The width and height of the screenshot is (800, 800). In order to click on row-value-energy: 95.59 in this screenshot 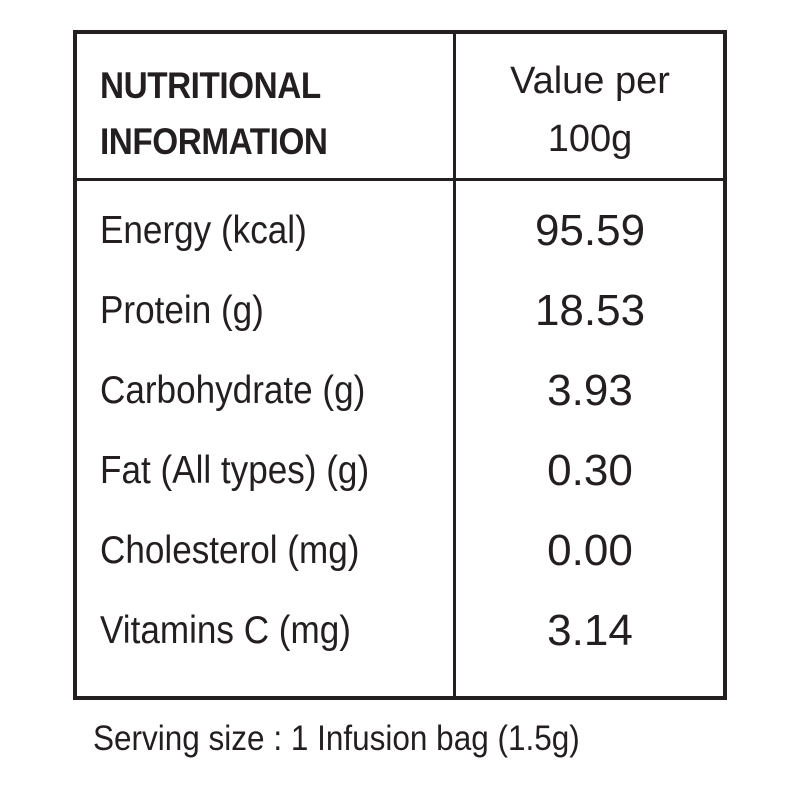, I will do `click(590, 230)`.